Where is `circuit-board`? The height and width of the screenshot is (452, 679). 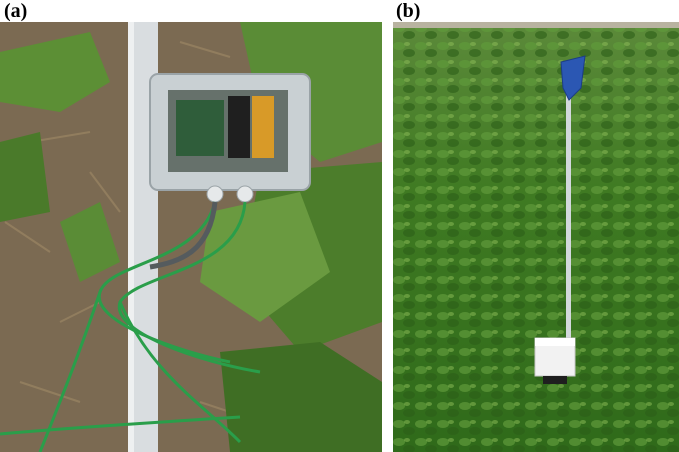
circuit-board is located at coordinates (200, 128).